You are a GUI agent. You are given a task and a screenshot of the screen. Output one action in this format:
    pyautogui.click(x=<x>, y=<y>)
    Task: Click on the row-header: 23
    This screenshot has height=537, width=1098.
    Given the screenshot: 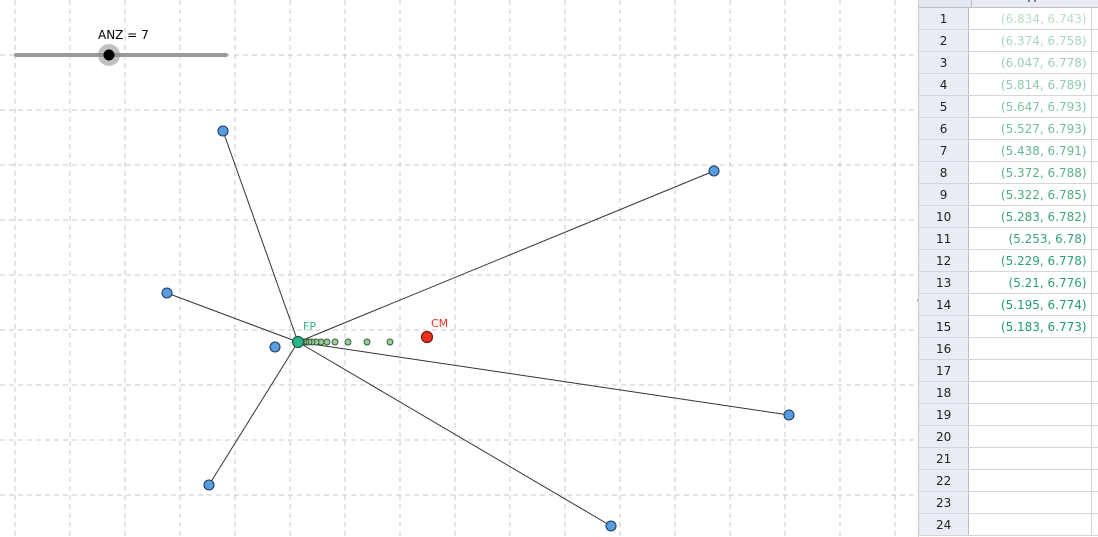 What is the action you would take?
    pyautogui.click(x=944, y=502)
    